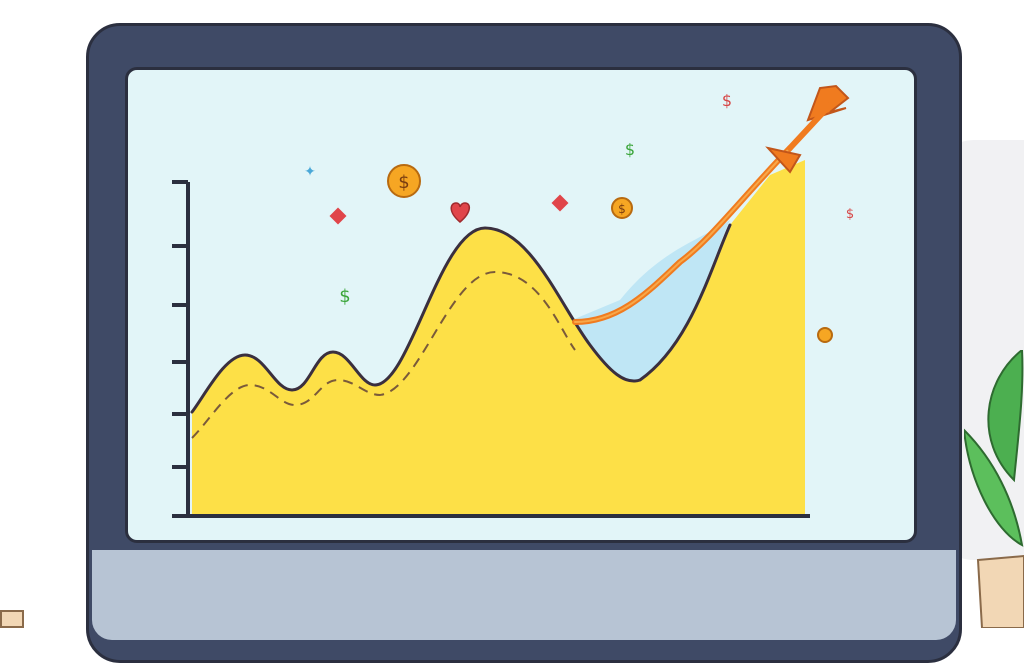  Describe the element at coordinates (1000, 591) in the screenshot. I see `plant-pot` at that location.